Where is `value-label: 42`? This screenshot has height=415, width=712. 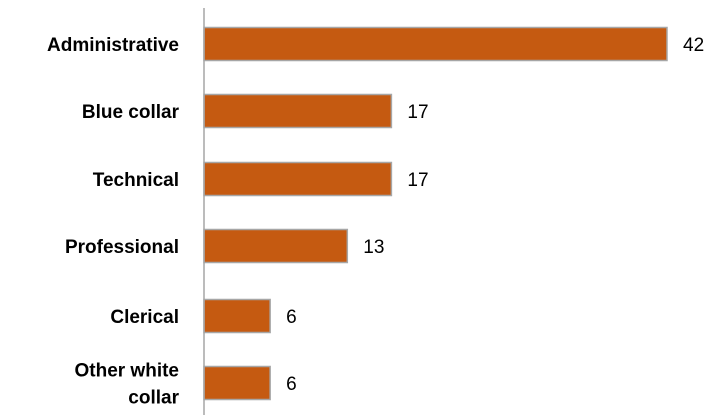
value-label: 42 is located at coordinates (693, 45).